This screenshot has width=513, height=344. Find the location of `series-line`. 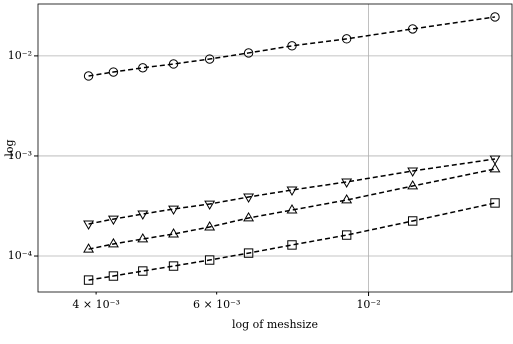

series-line is located at coordinates (292, 46).